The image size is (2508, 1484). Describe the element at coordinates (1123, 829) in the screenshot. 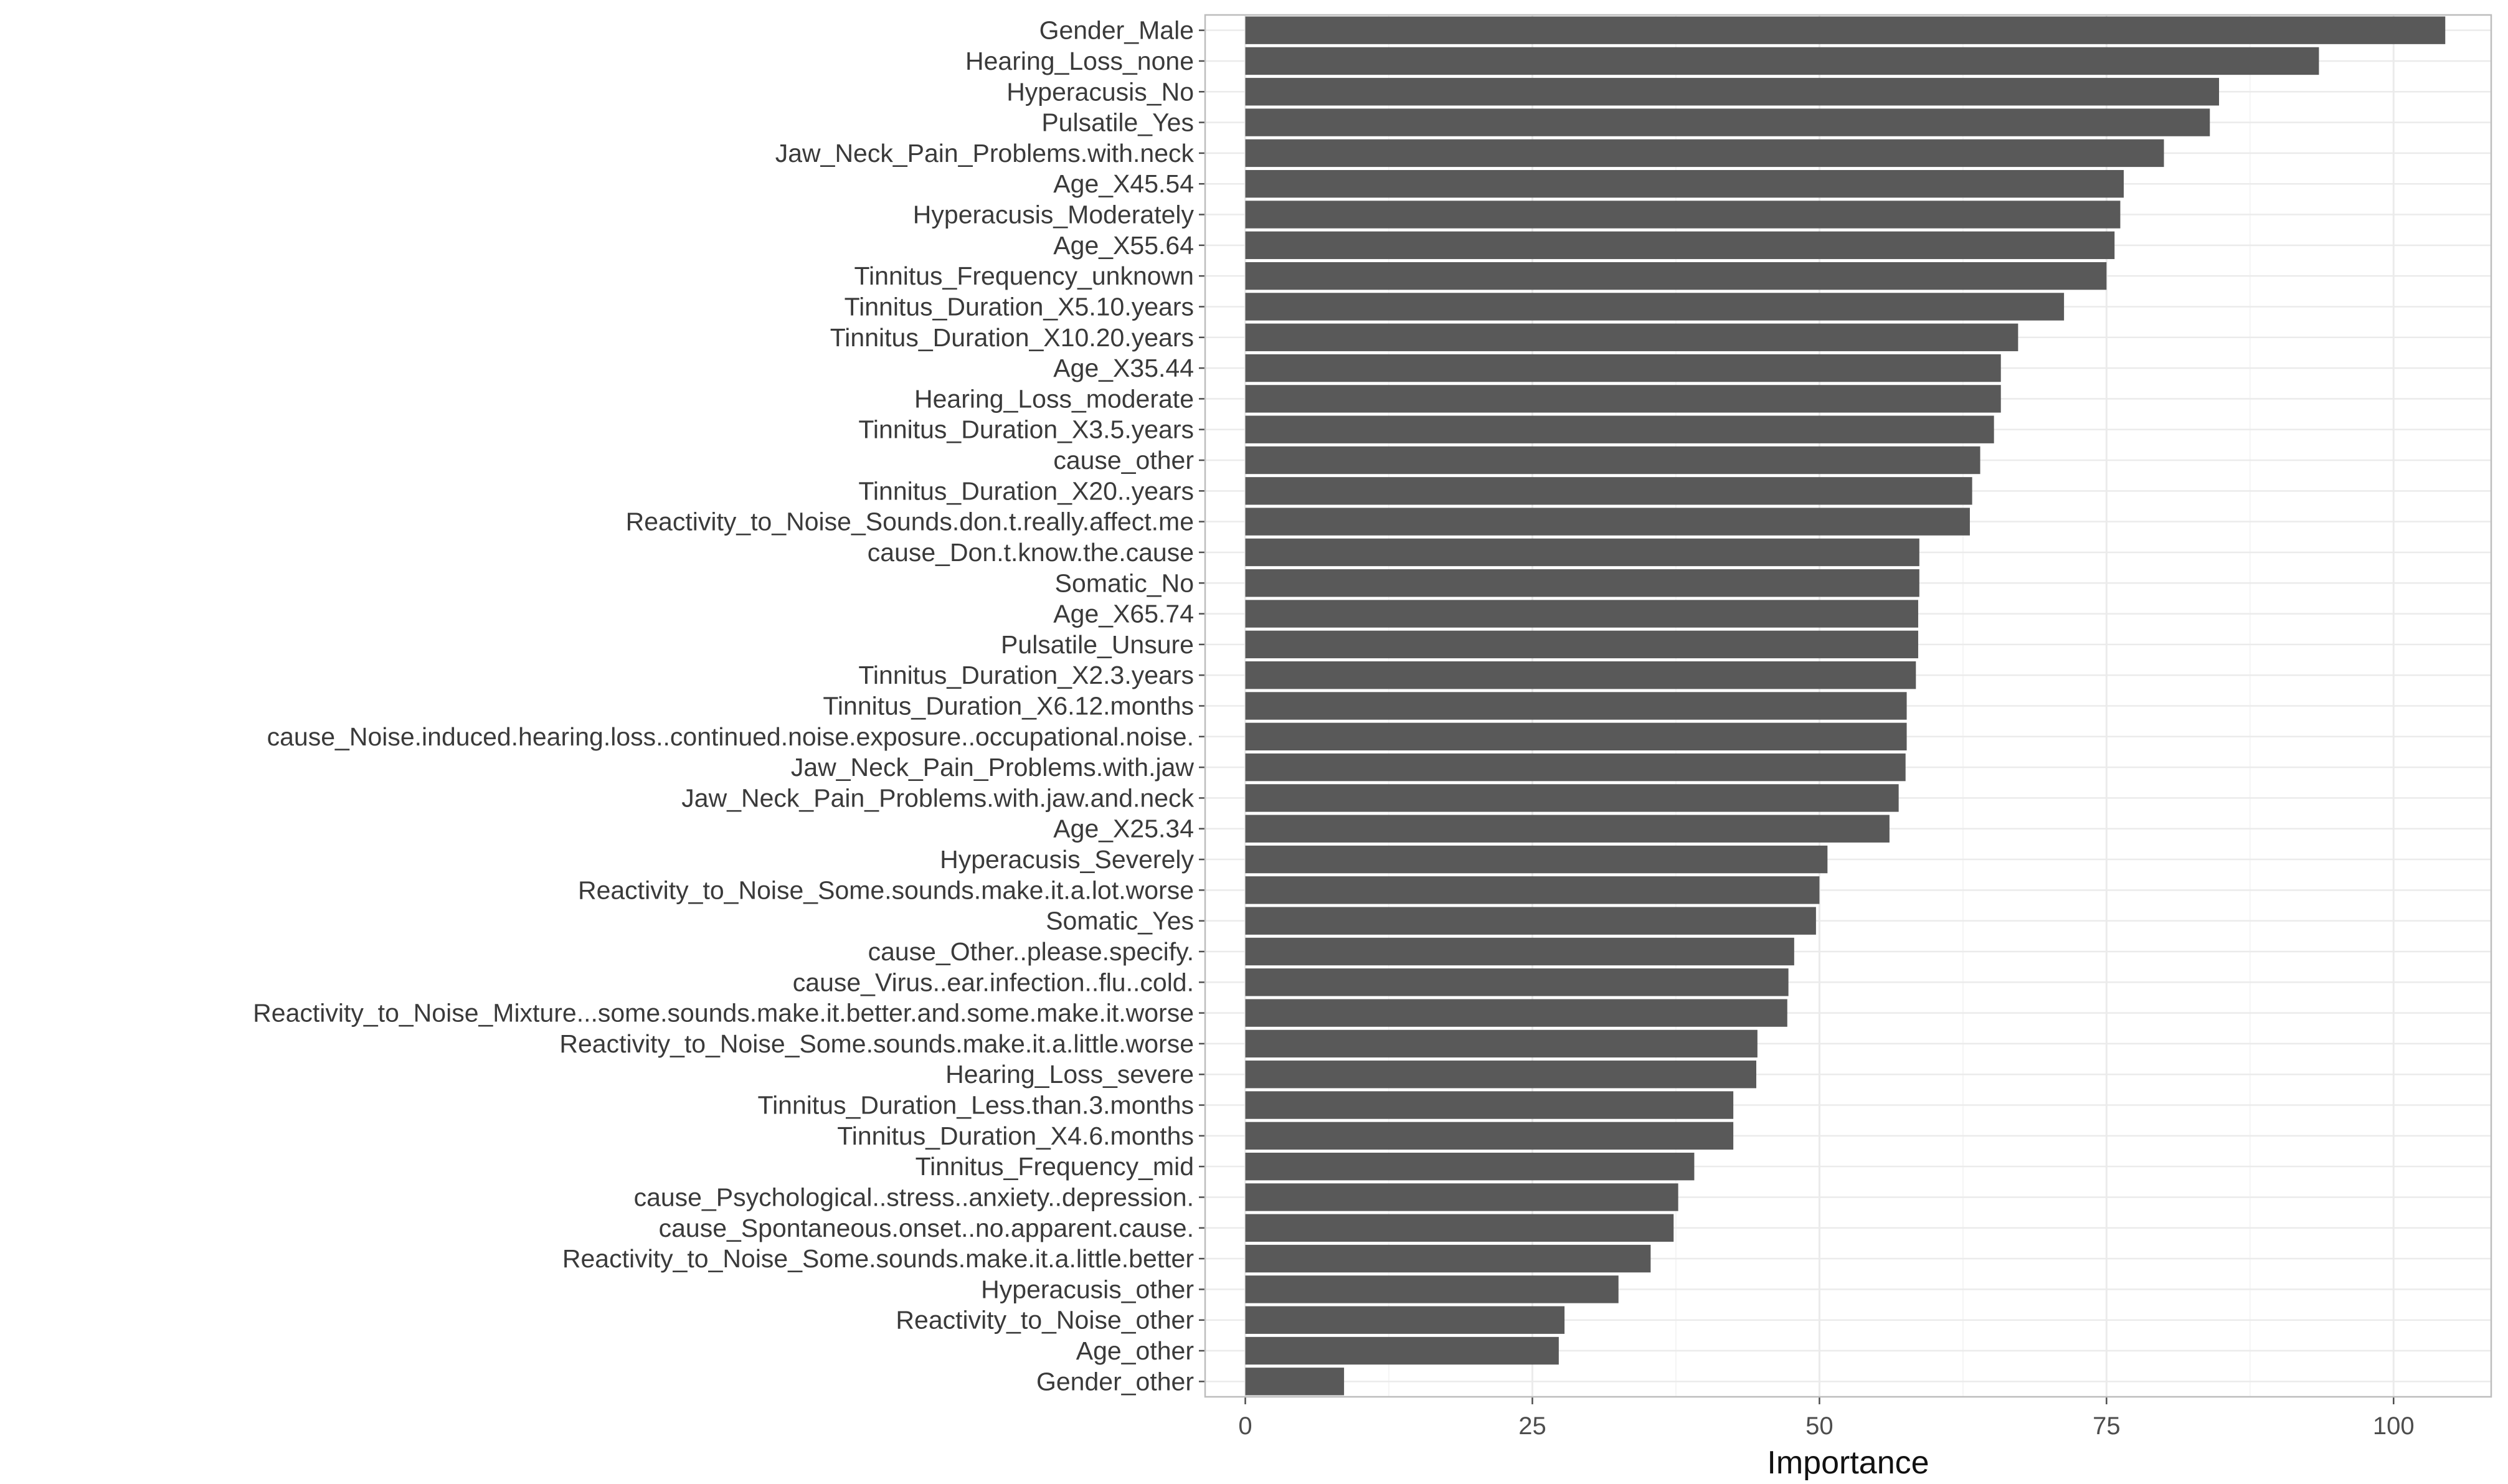

I see `category-label: Age_X25.34` at that location.